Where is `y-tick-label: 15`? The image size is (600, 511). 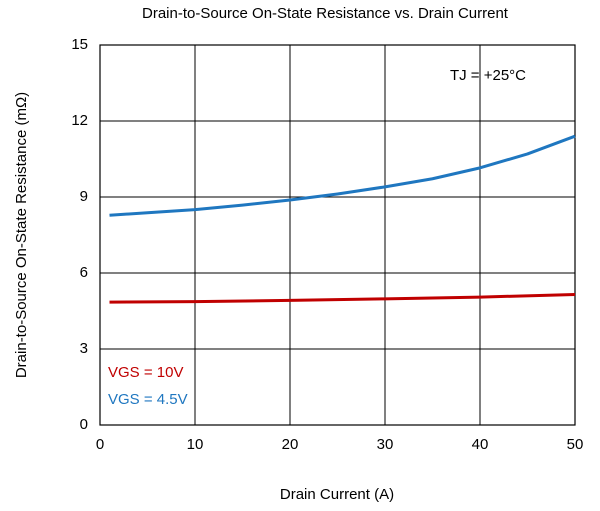 y-tick-label: 15 is located at coordinates (79, 44).